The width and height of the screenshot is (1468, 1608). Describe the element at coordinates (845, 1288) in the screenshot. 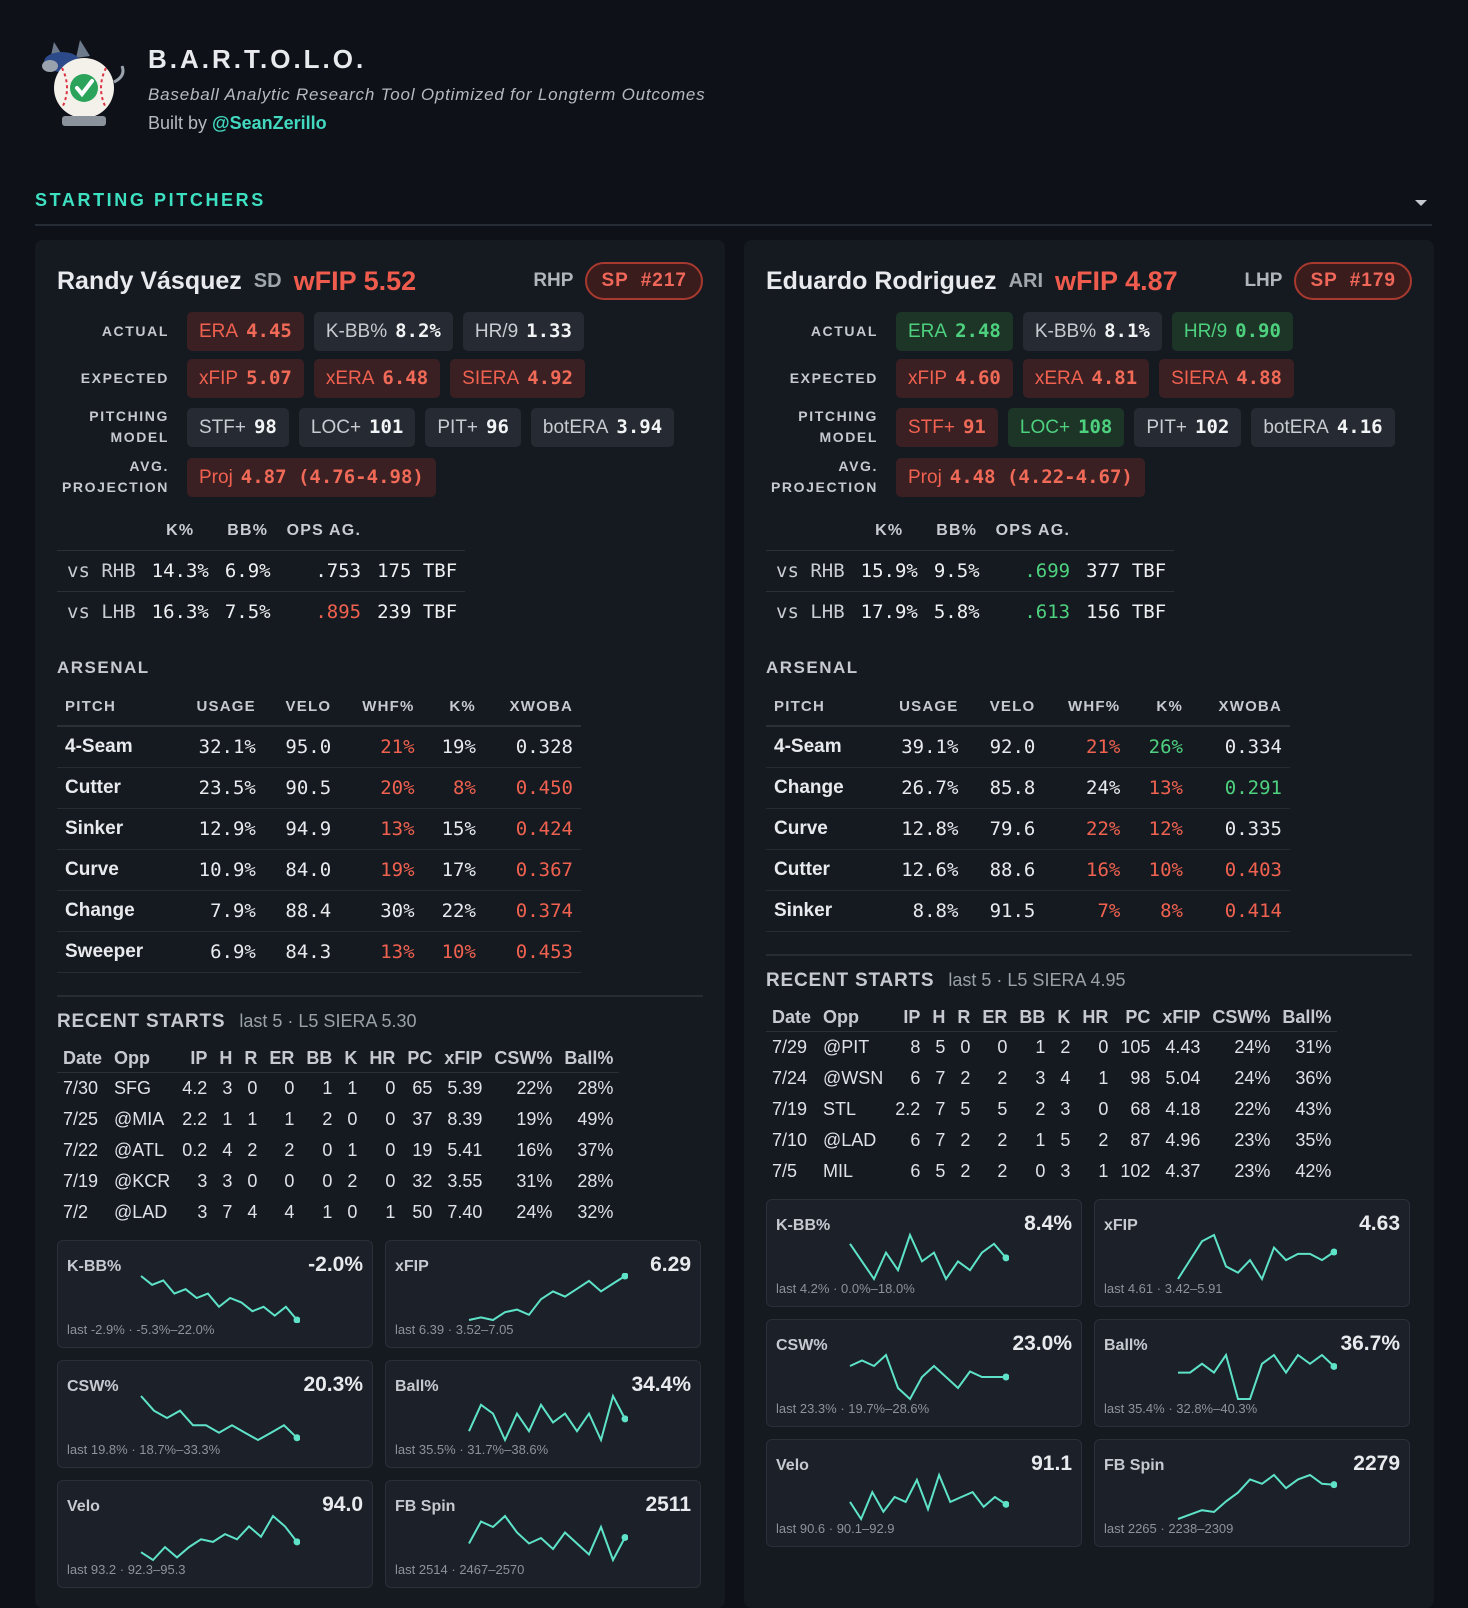

I see `trend-note: last 4.2% · 0.0%–18.0%` at that location.